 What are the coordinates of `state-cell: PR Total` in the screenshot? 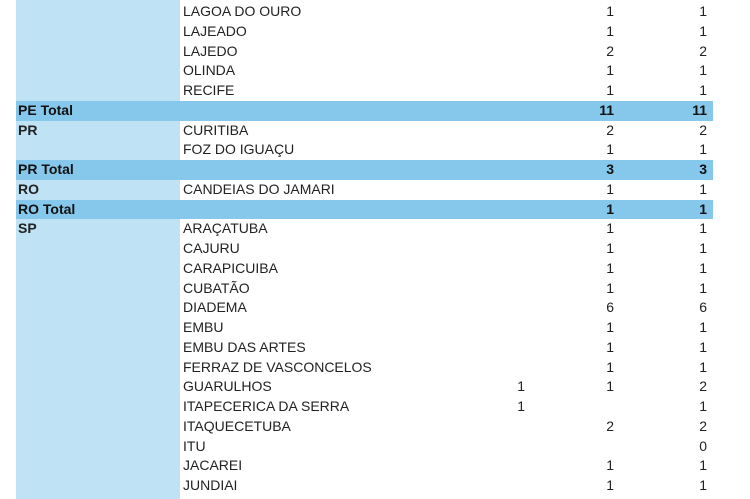 It's located at (46, 169).